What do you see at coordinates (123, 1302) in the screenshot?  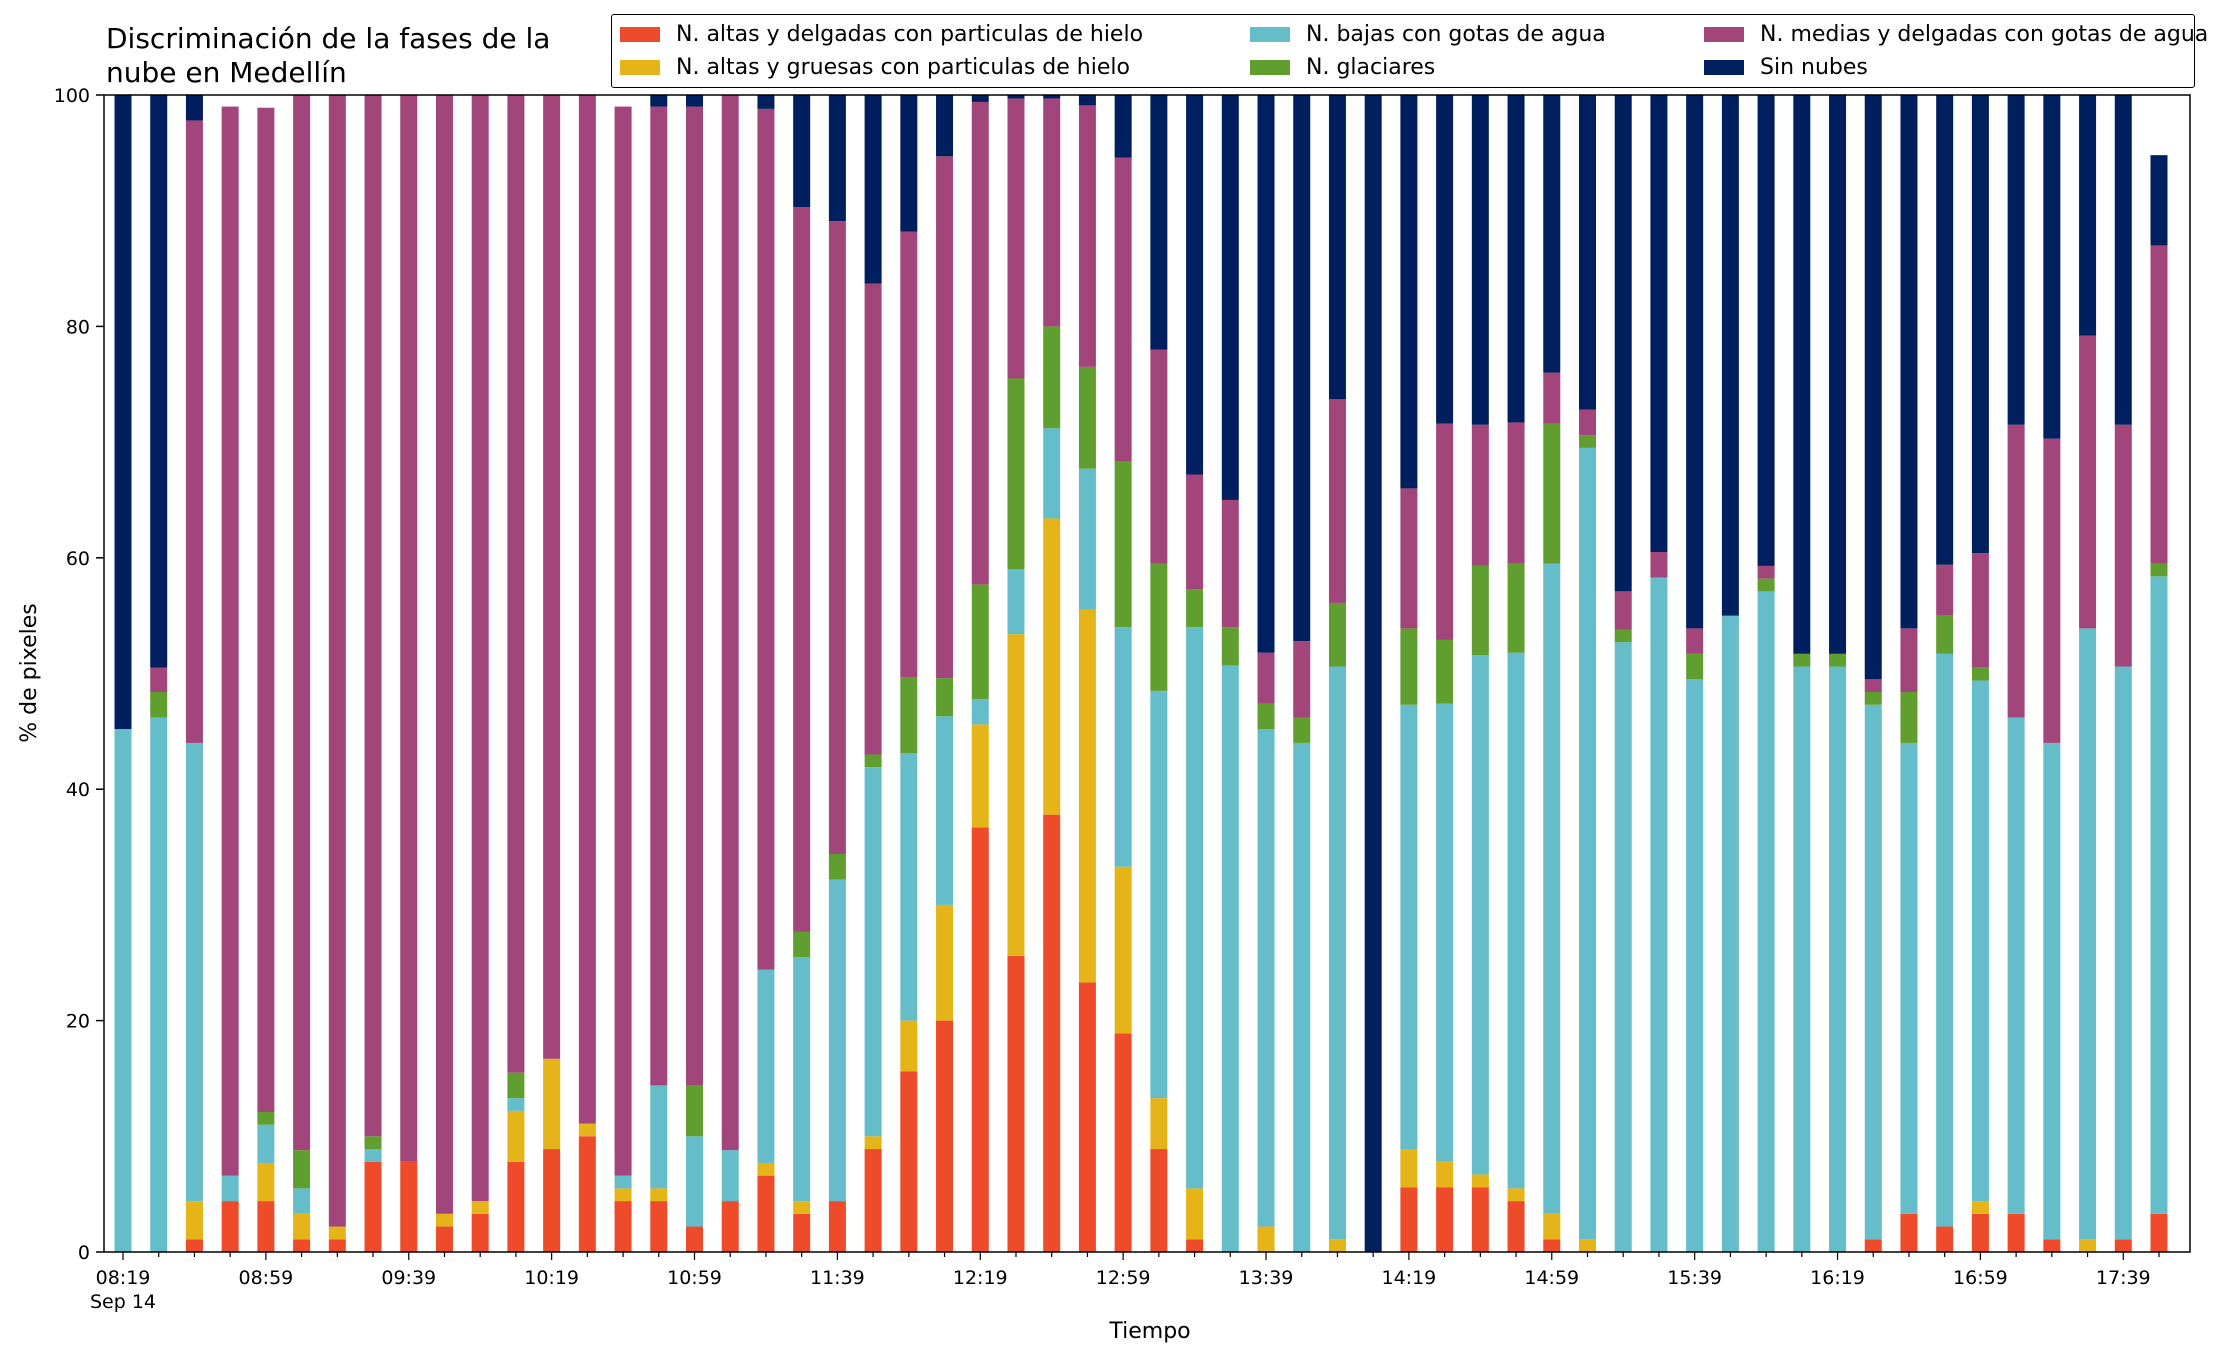 I see `x-tick-sublabel: Sep 14` at bounding box center [123, 1302].